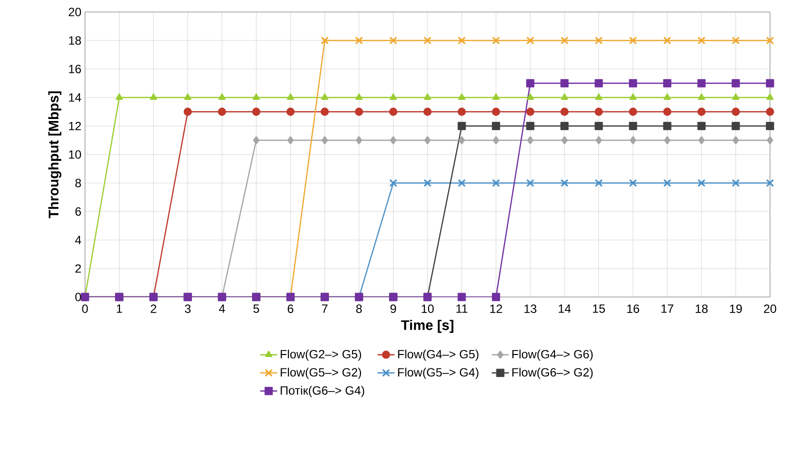 The height and width of the screenshot is (462, 790). What do you see at coordinates (633, 308) in the screenshot?
I see `x-tick-label: 16` at bounding box center [633, 308].